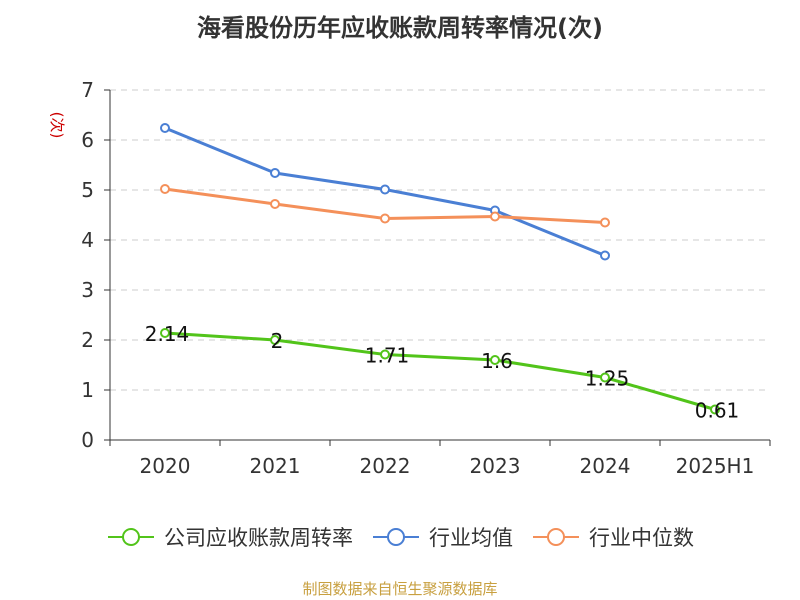 The image size is (800, 600). Describe the element at coordinates (641, 538) in the screenshot. I see `legend-label-industry-median: 行业中位数` at that location.